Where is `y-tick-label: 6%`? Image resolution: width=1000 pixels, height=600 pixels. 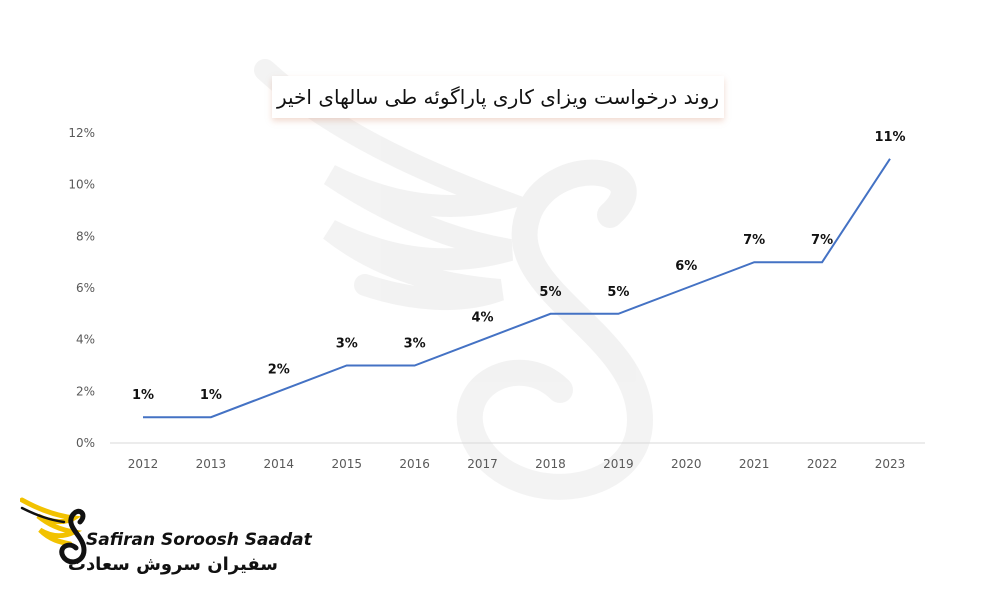
y-tick-label: 6% is located at coordinates (85, 288).